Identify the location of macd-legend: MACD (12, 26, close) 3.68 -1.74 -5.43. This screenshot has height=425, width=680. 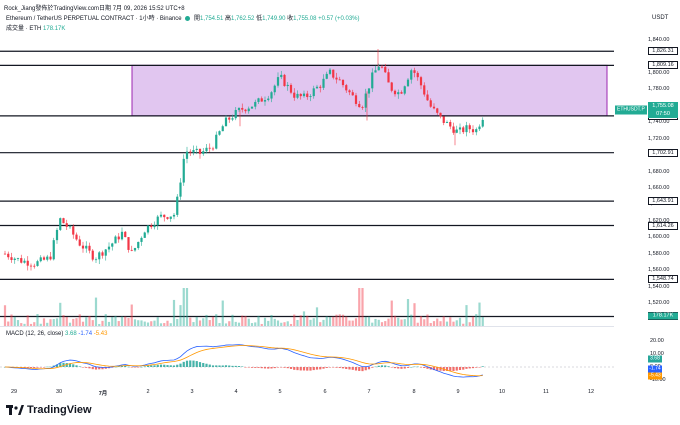
(56, 334).